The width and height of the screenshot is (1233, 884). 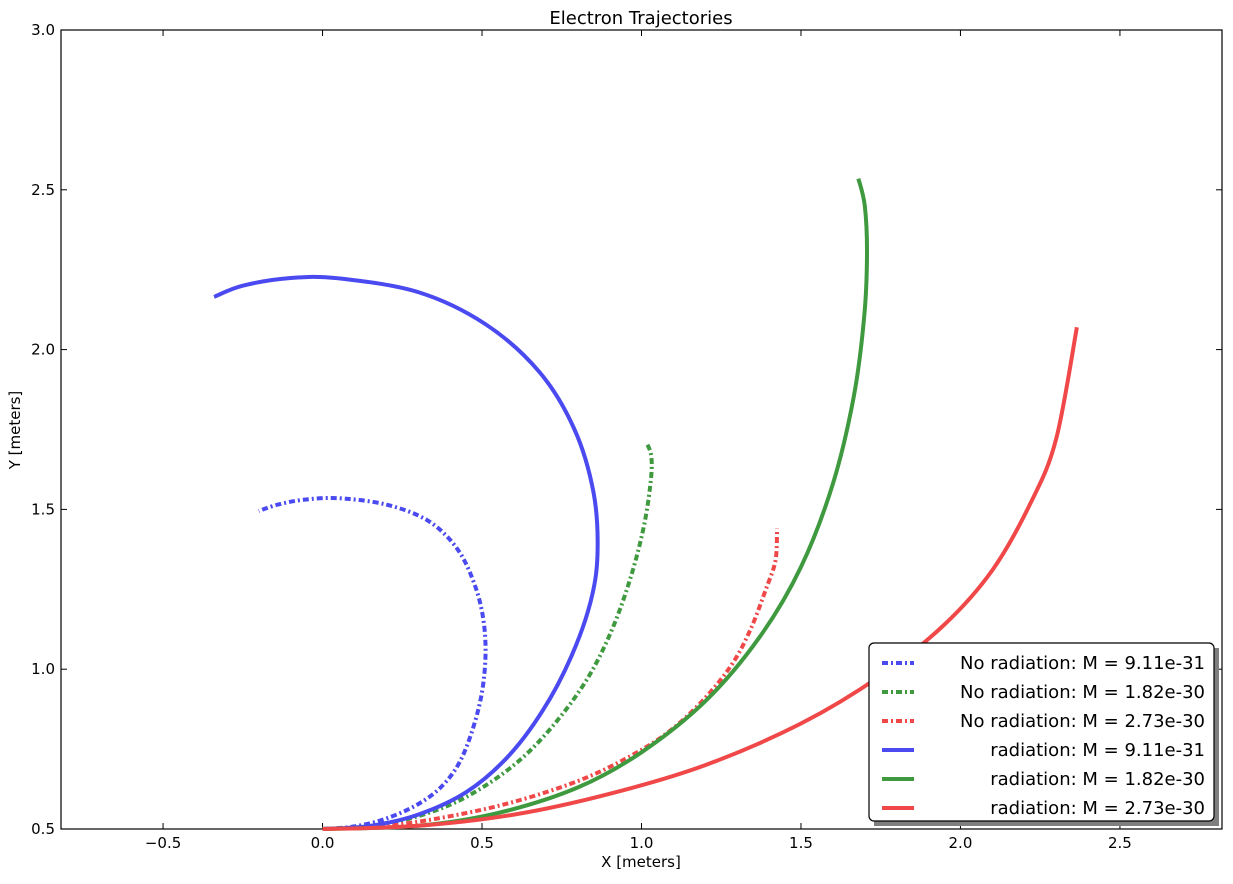 What do you see at coordinates (1097, 808) in the screenshot?
I see `legend-label: radiation: M = 2.73e-30` at bounding box center [1097, 808].